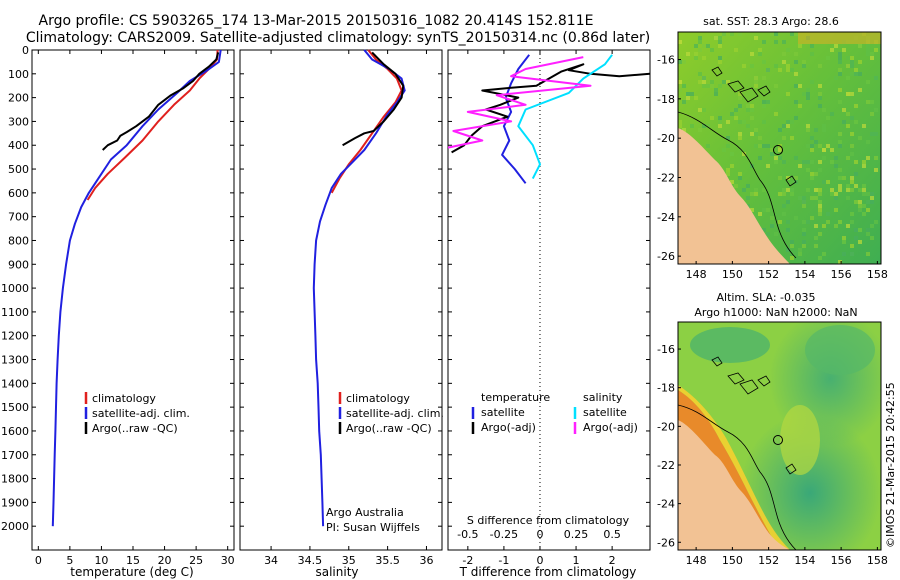  What do you see at coordinates (771, 21) in the screenshot?
I see `sst-map-title: sat. SST: 28.3 Argo: 28.6` at bounding box center [771, 21].